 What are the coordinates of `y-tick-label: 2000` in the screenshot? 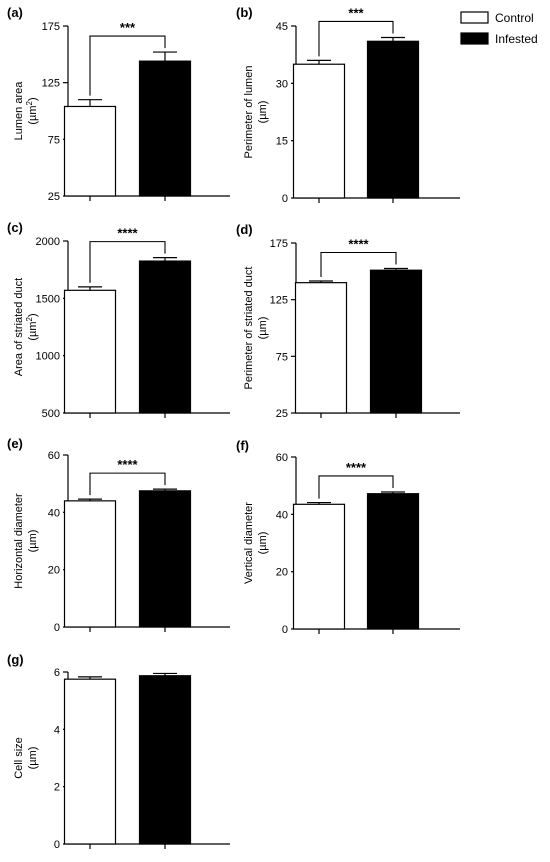 It's located at (48, 242).